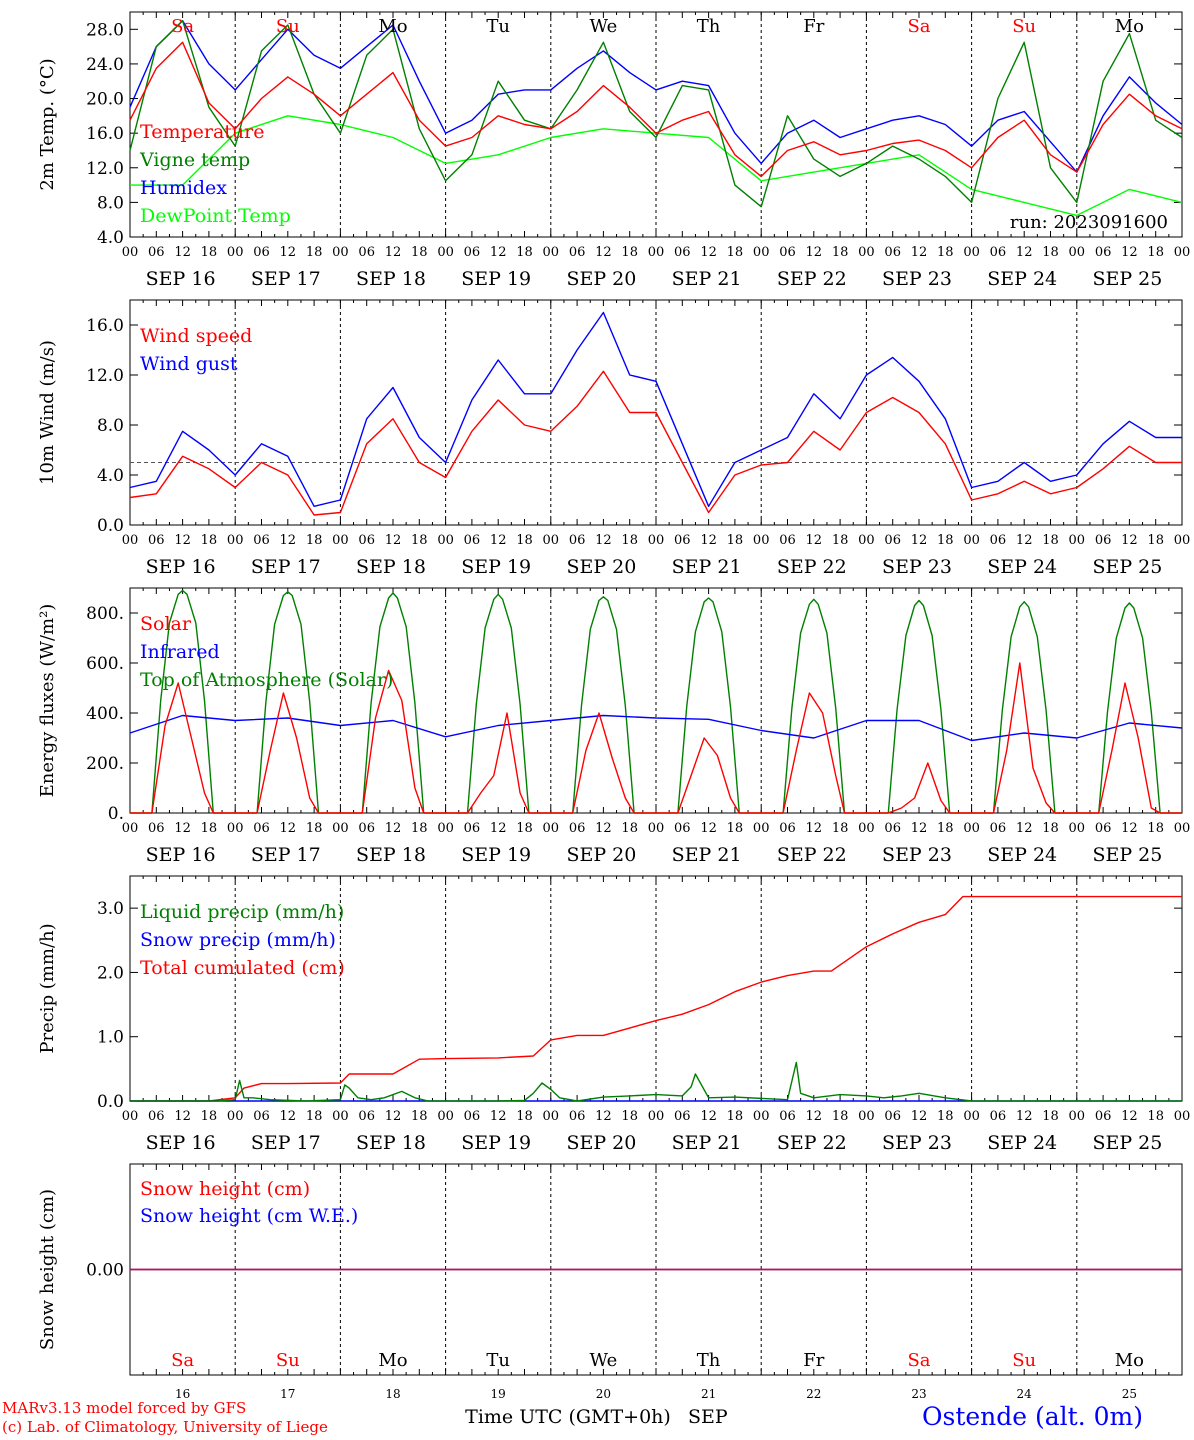  What do you see at coordinates (1025, 1394) in the screenshot?
I see `day-number-label: 24` at bounding box center [1025, 1394].